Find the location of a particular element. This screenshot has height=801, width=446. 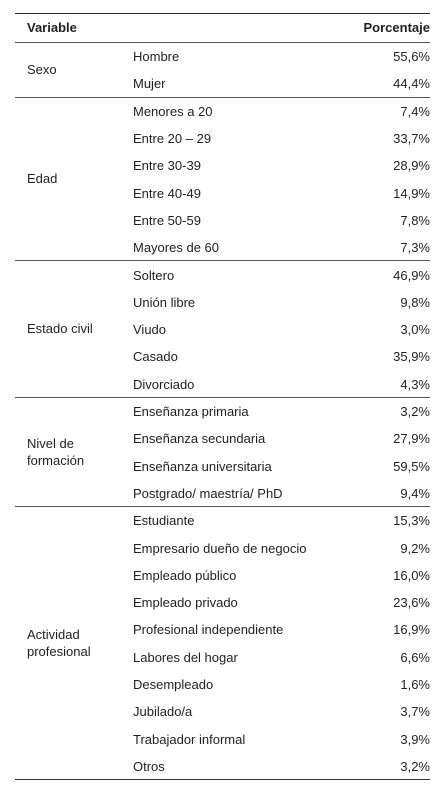

group-label: Edad is located at coordinates (42, 178).